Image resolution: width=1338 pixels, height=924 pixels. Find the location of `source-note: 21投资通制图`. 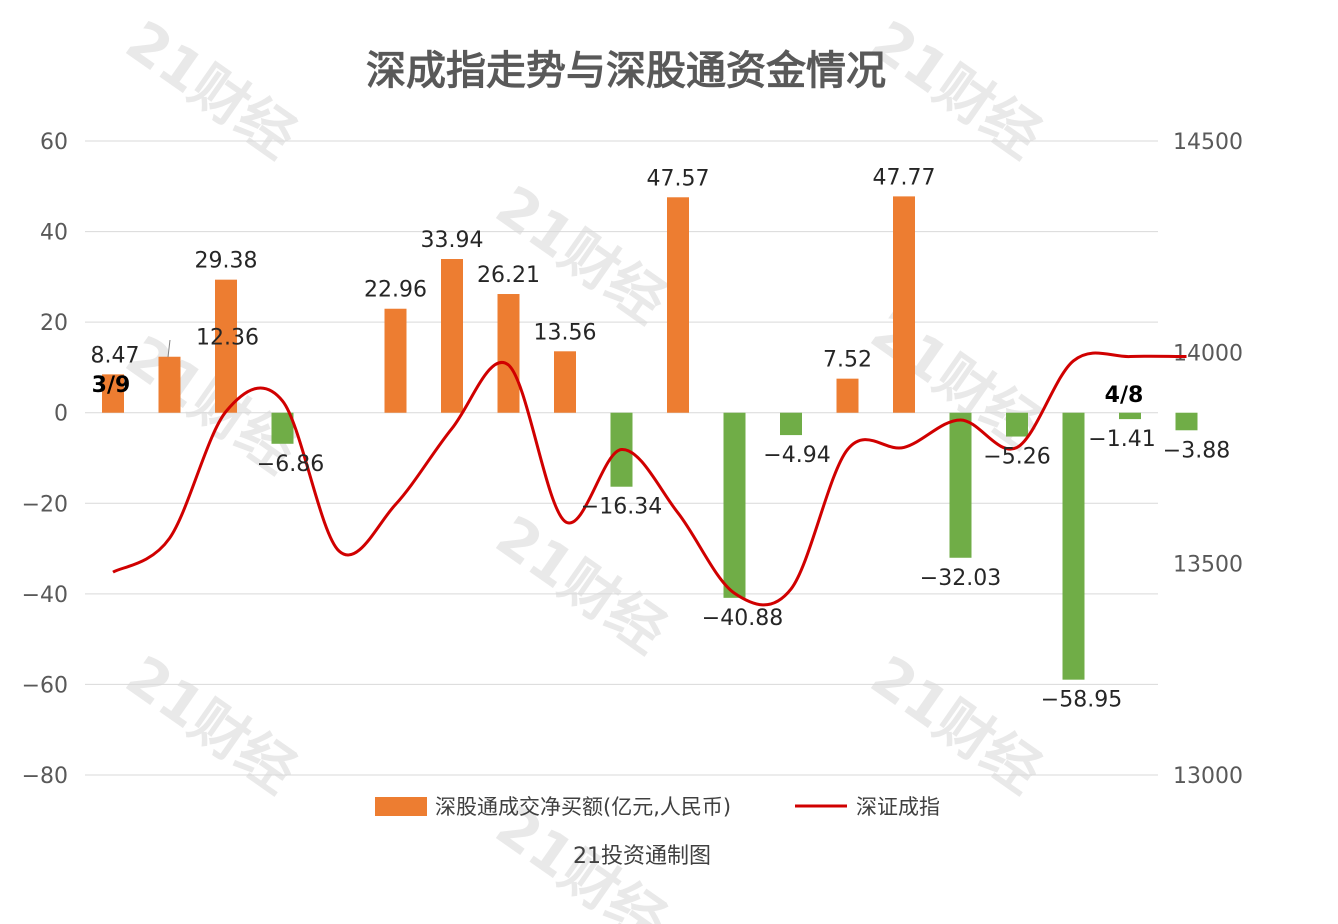

source-note: 21投资通制图 is located at coordinates (642, 856).